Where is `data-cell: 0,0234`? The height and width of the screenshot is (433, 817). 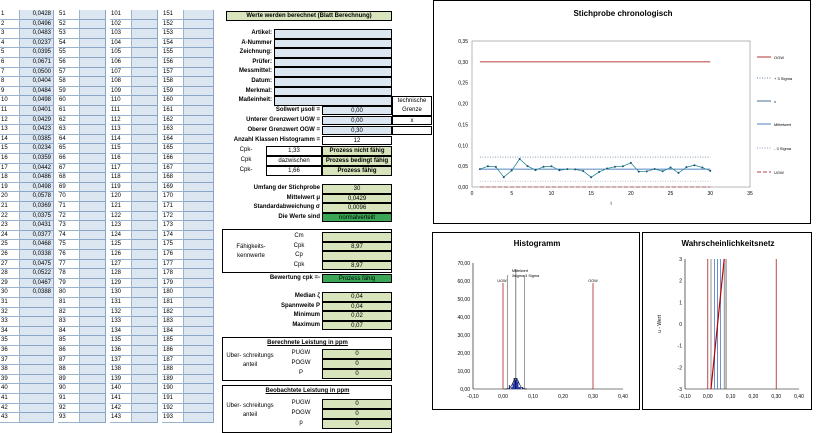
data-cell: 0,0234 is located at coordinates (37, 149).